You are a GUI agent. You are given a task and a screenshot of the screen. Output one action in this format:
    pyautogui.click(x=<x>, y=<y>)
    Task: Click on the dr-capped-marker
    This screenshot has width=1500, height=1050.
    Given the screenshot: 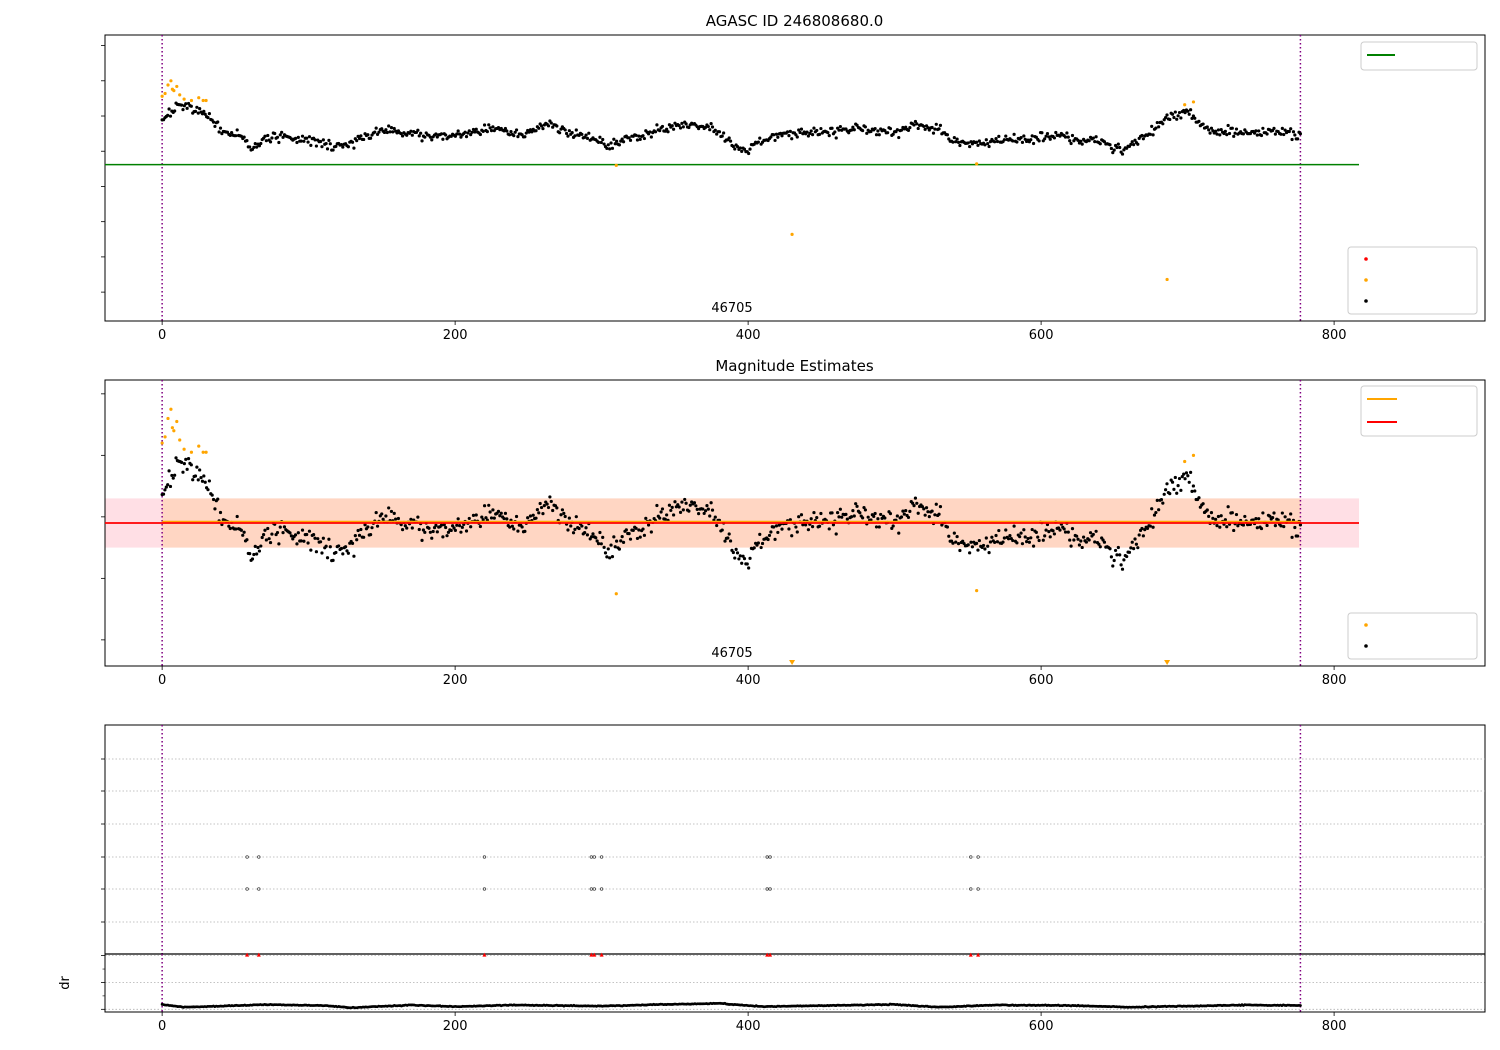 What is the action you would take?
    pyautogui.click(x=258, y=954)
    